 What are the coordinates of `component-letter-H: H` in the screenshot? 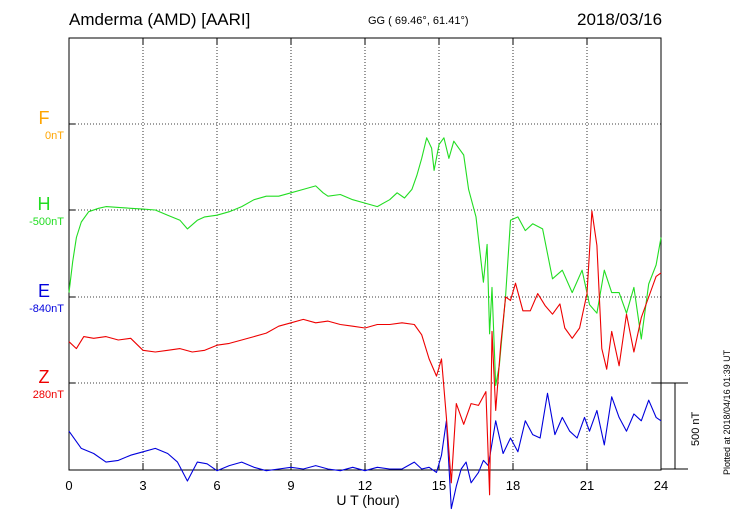 It's located at (44, 204).